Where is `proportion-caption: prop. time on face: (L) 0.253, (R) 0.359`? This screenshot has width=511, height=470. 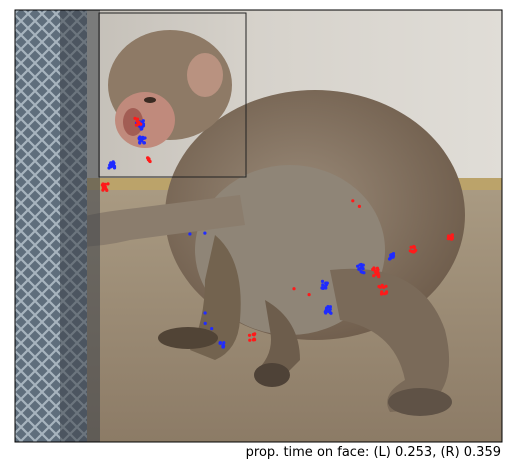
proportion-caption: prop. time on face: (L) 0.253, (R) 0.359 is located at coordinates (373, 452).